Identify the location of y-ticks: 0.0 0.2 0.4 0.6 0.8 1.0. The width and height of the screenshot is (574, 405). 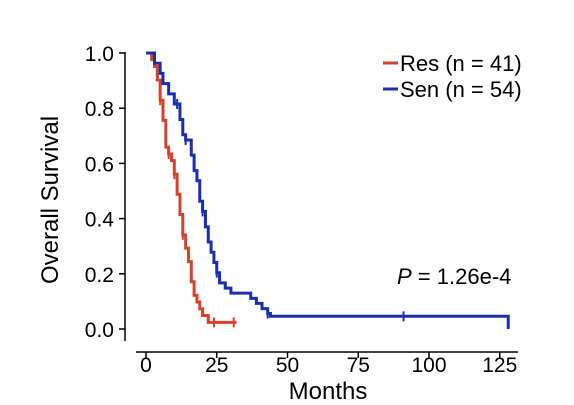
(105, 192).